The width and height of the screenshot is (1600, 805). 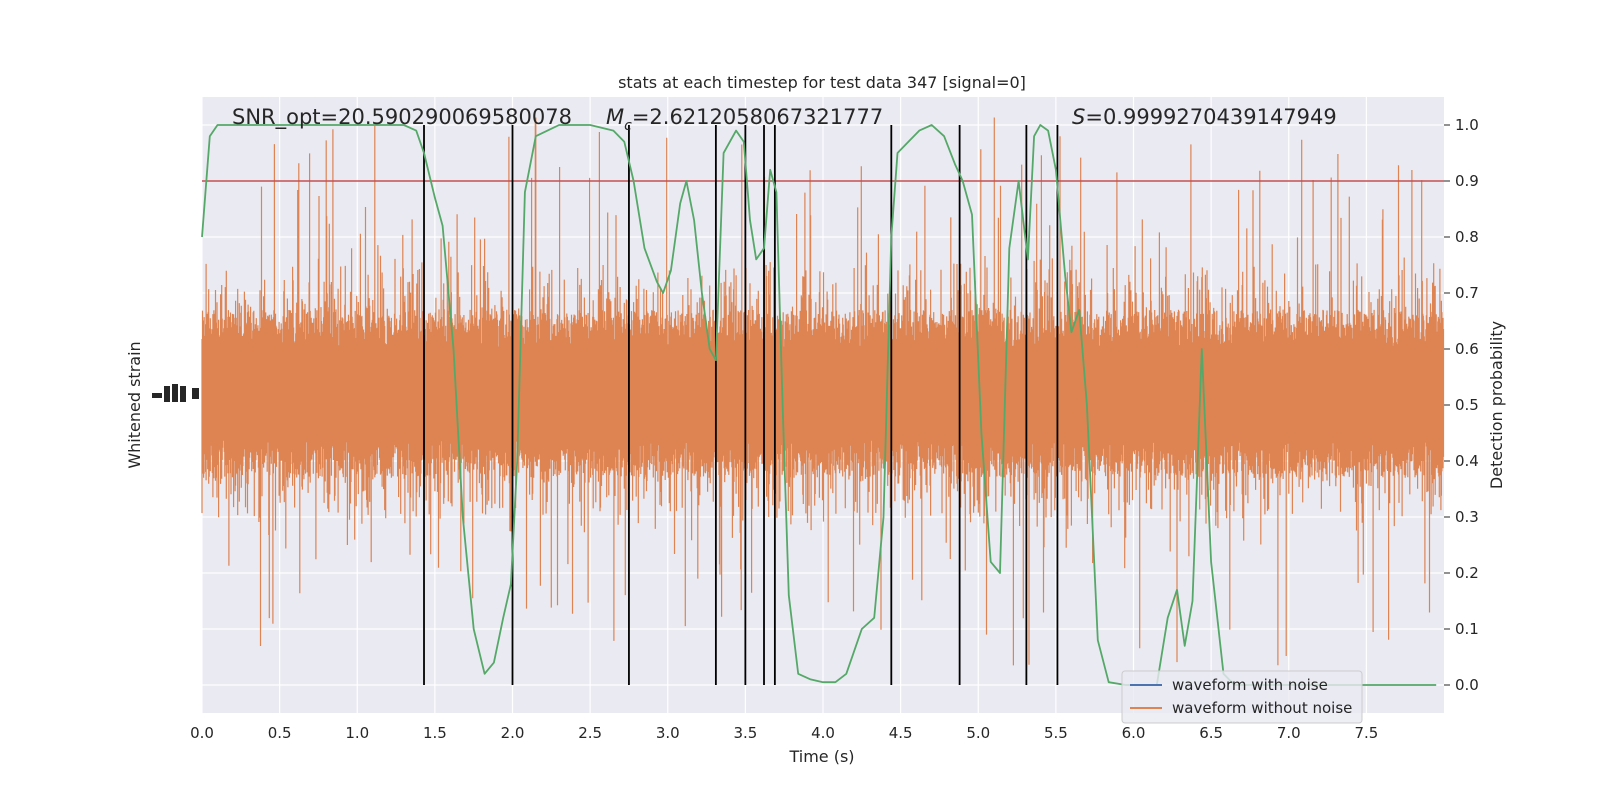 I want to click on x-tick-label: 6.0, so click(x=1134, y=733).